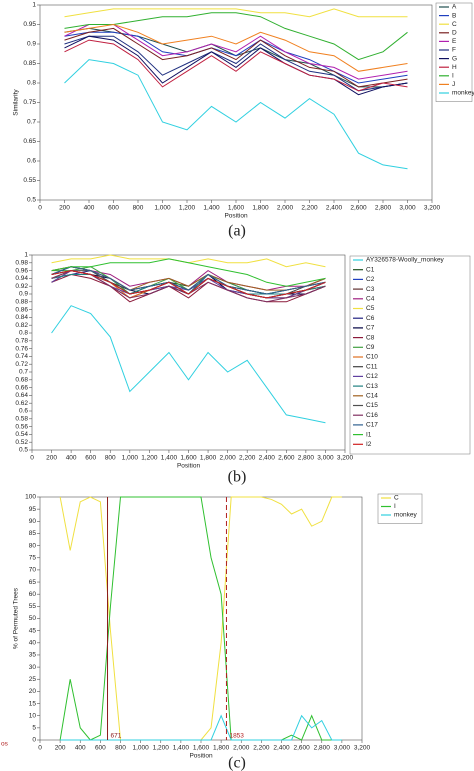 This screenshot has width=474, height=771. Describe the element at coordinates (116, 736) in the screenshot. I see `breakpoint-label: 671` at that location.